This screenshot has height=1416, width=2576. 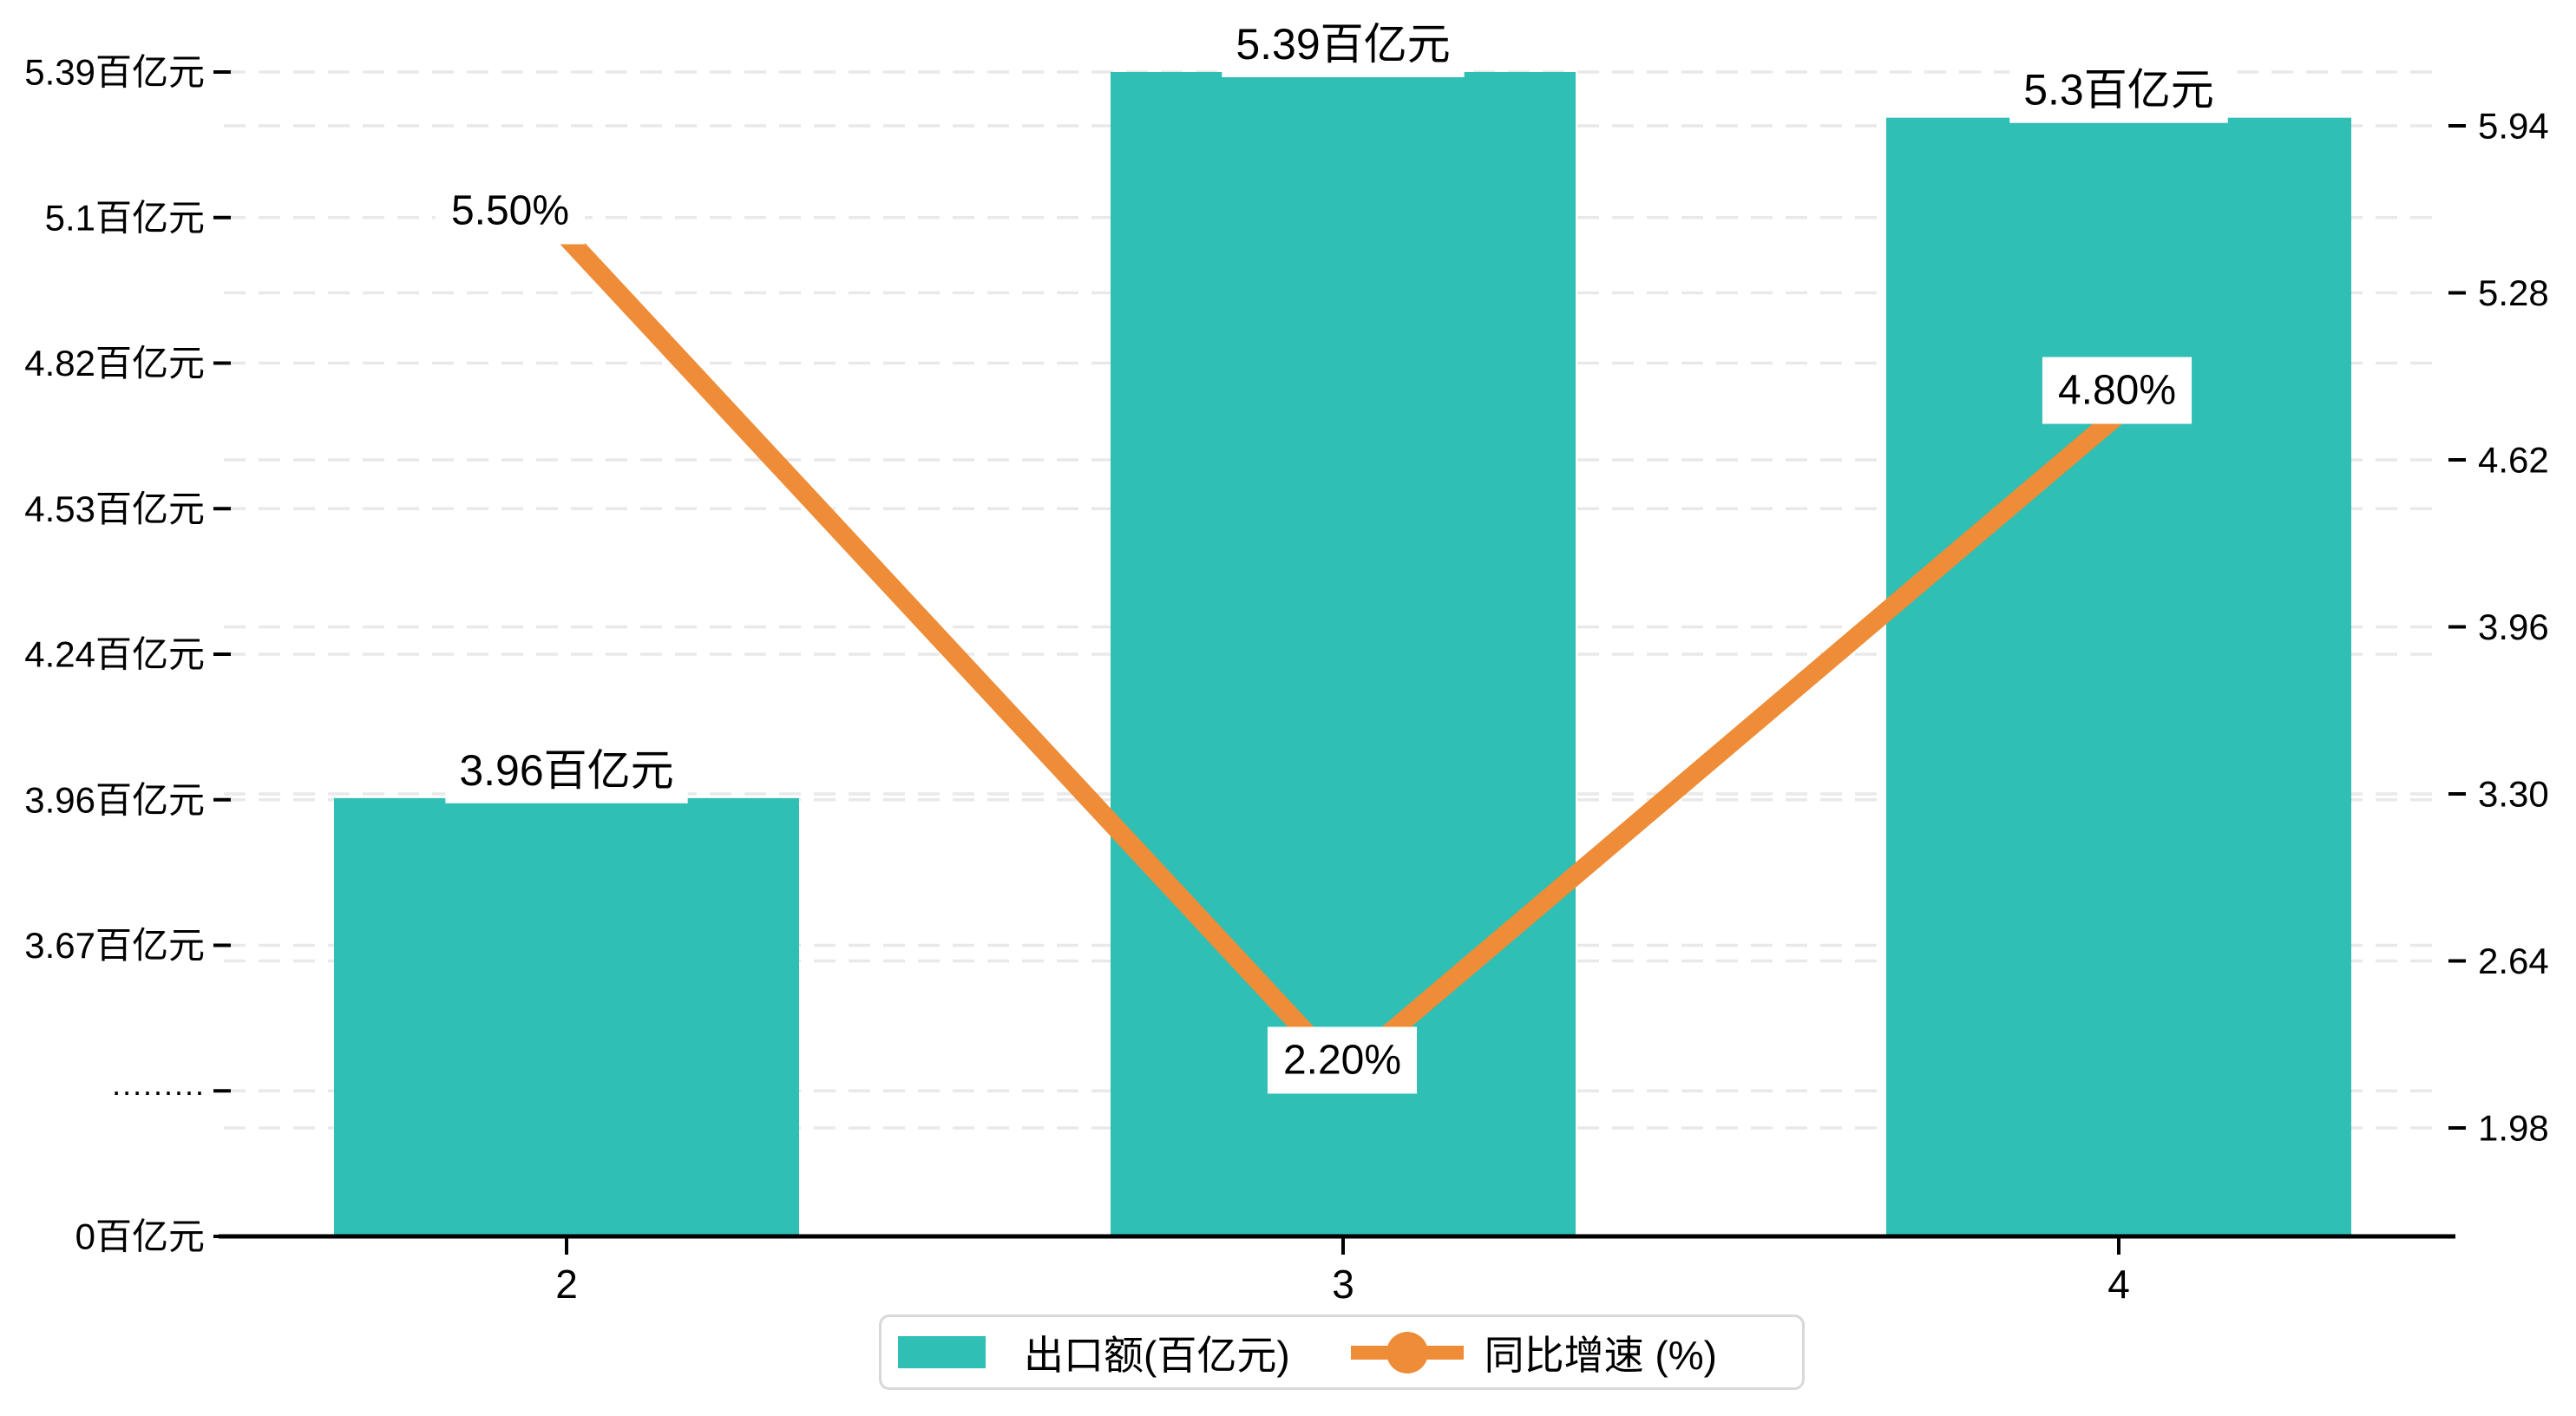 What do you see at coordinates (942, 1352) in the screenshot?
I see `legend-bar-swatch-icon` at bounding box center [942, 1352].